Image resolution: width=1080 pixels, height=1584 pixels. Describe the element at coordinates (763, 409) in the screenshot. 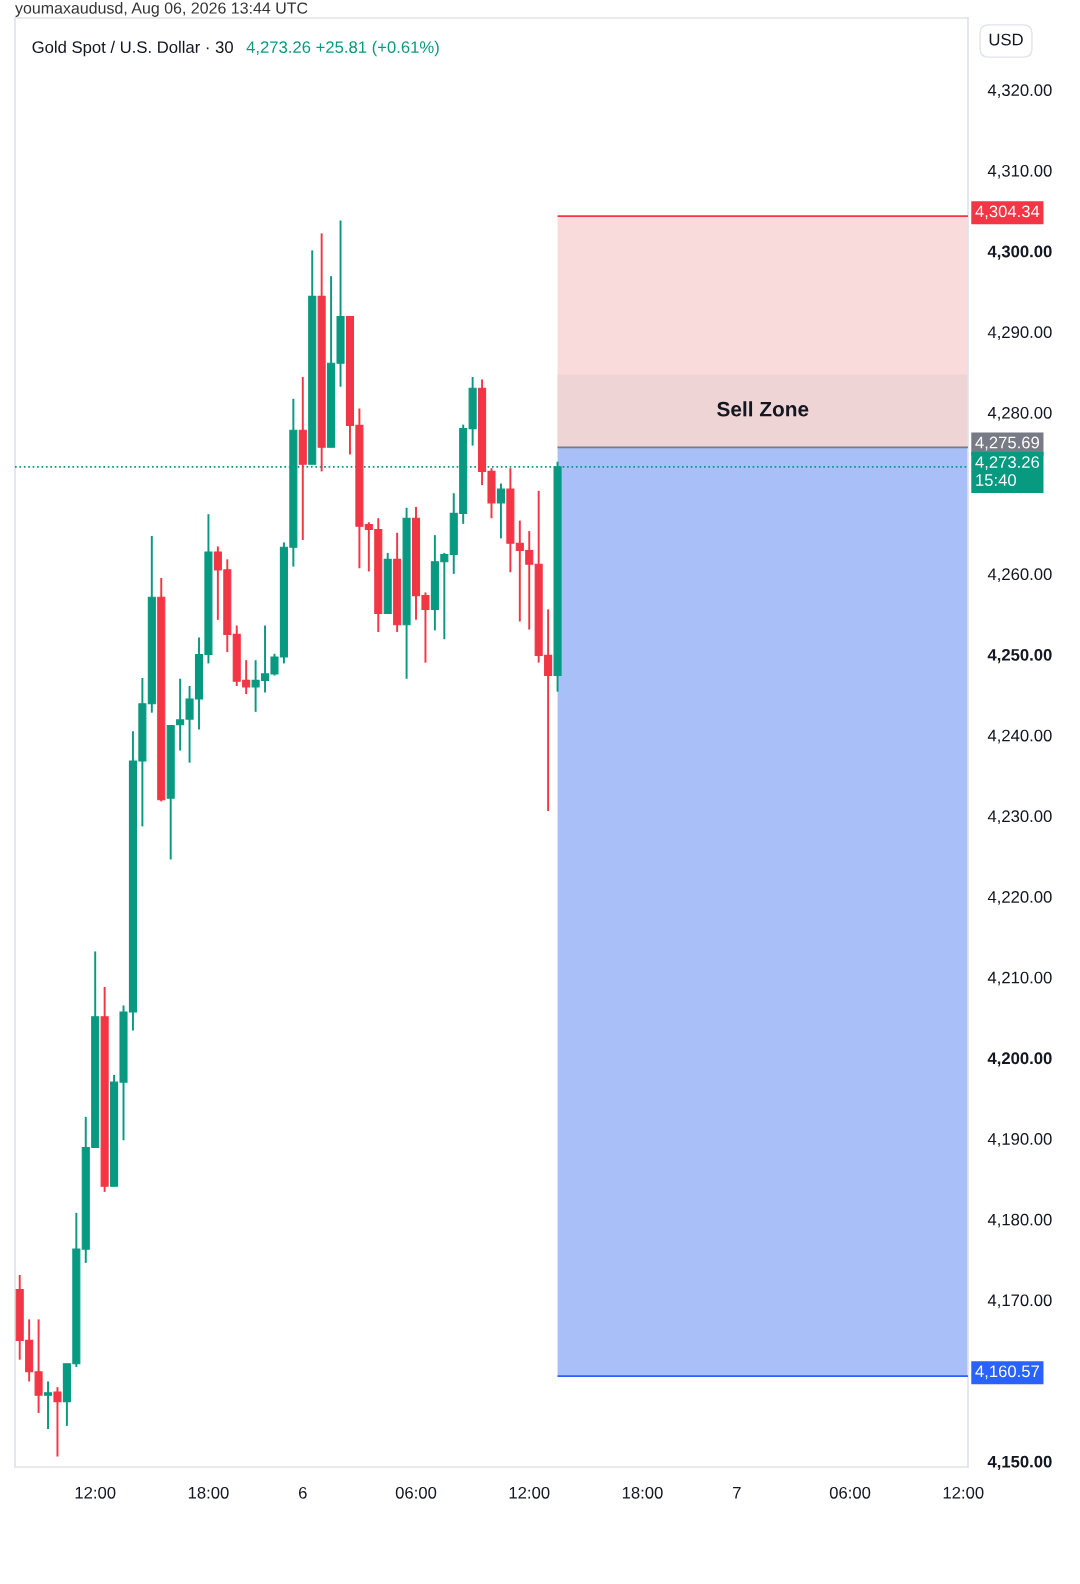

I see `band-label: Sell Zone` at that location.